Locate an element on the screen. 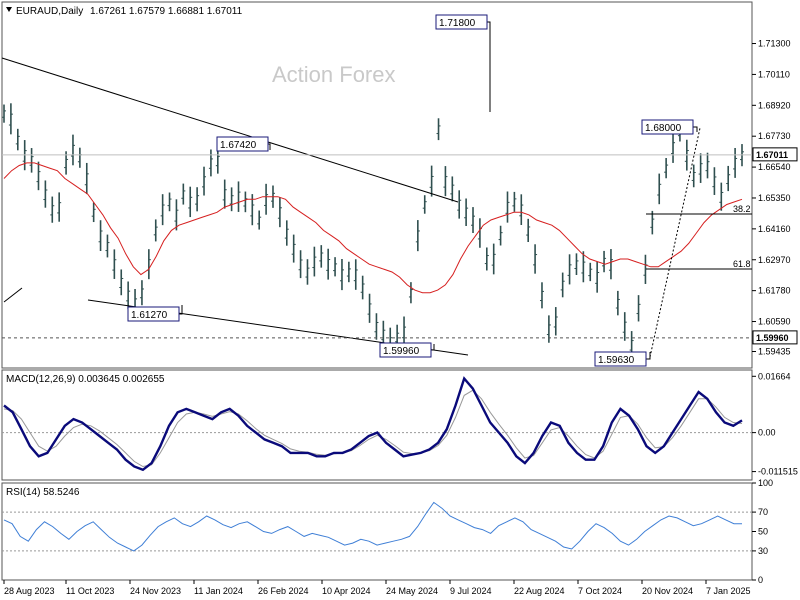 Image resolution: width=800 pixels, height=600 pixels. ohlc-label: 1.67261 1.67579 1.66881 1.67011 is located at coordinates (166, 11).